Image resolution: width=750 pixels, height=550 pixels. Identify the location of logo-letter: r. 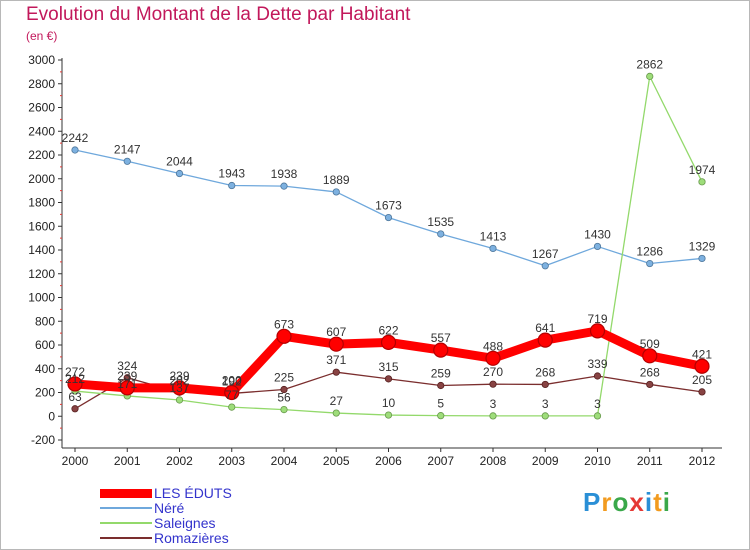
(607, 502).